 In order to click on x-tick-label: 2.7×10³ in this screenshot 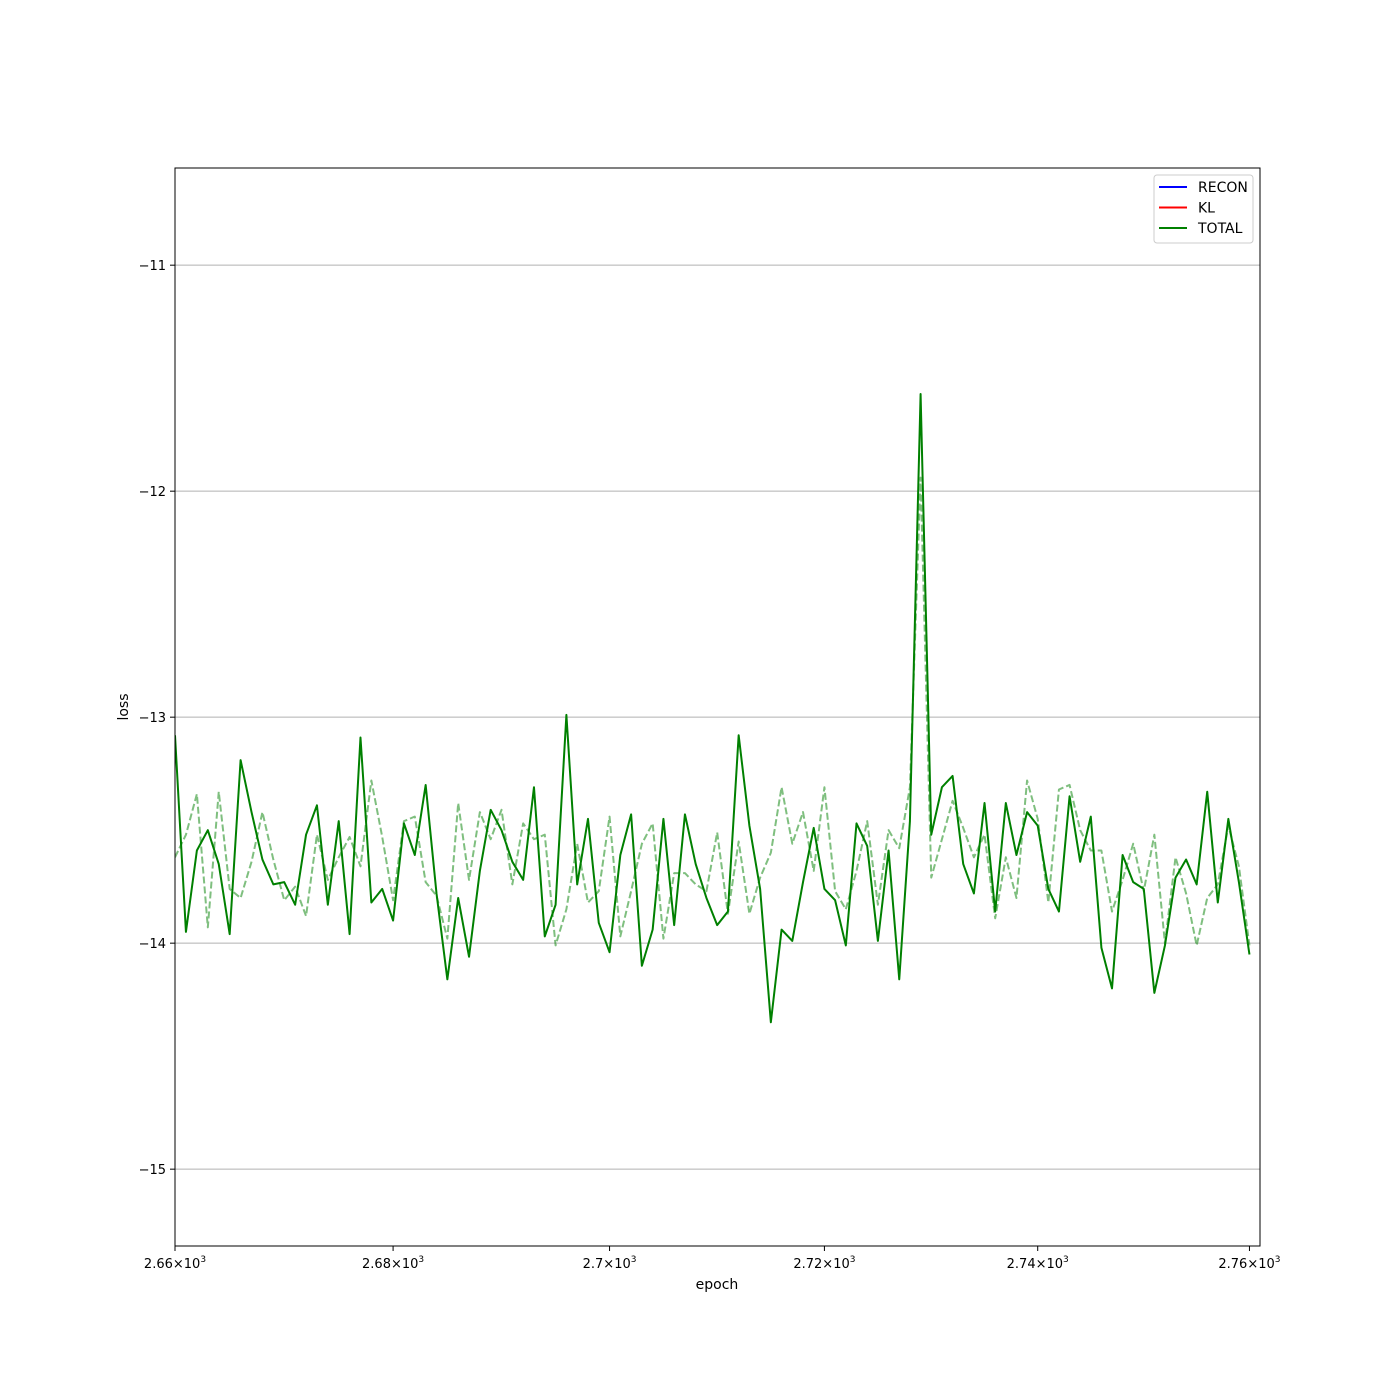, I will do `click(610, 1263)`.